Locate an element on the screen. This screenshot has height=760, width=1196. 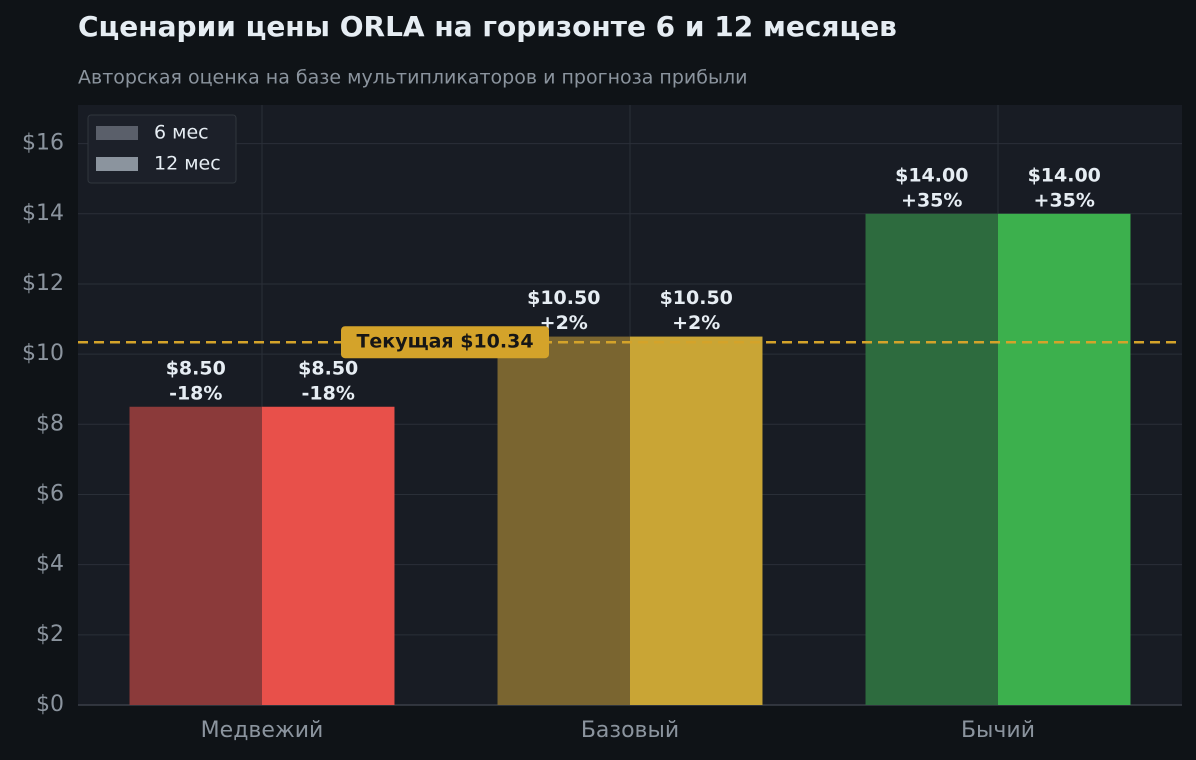
y-tick-label: $4 is located at coordinates (50, 564).